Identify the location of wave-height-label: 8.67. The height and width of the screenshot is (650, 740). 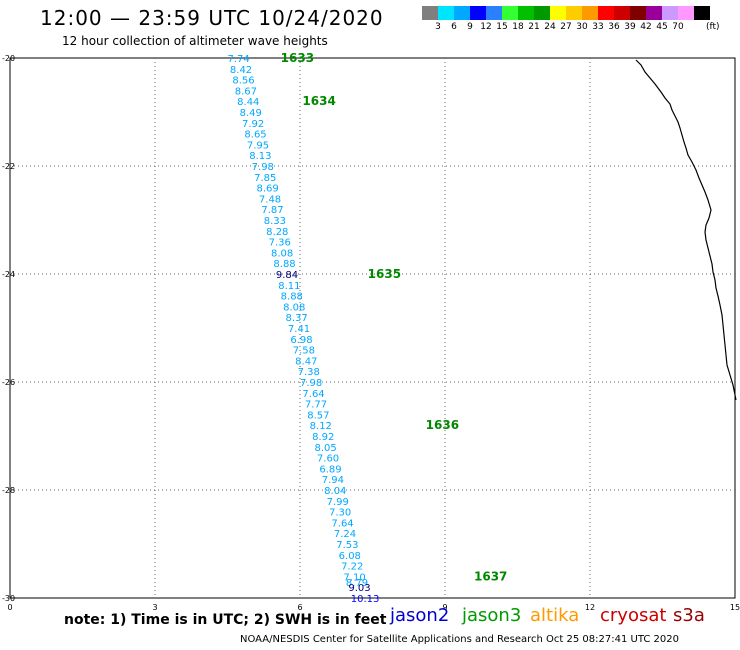
(246, 91).